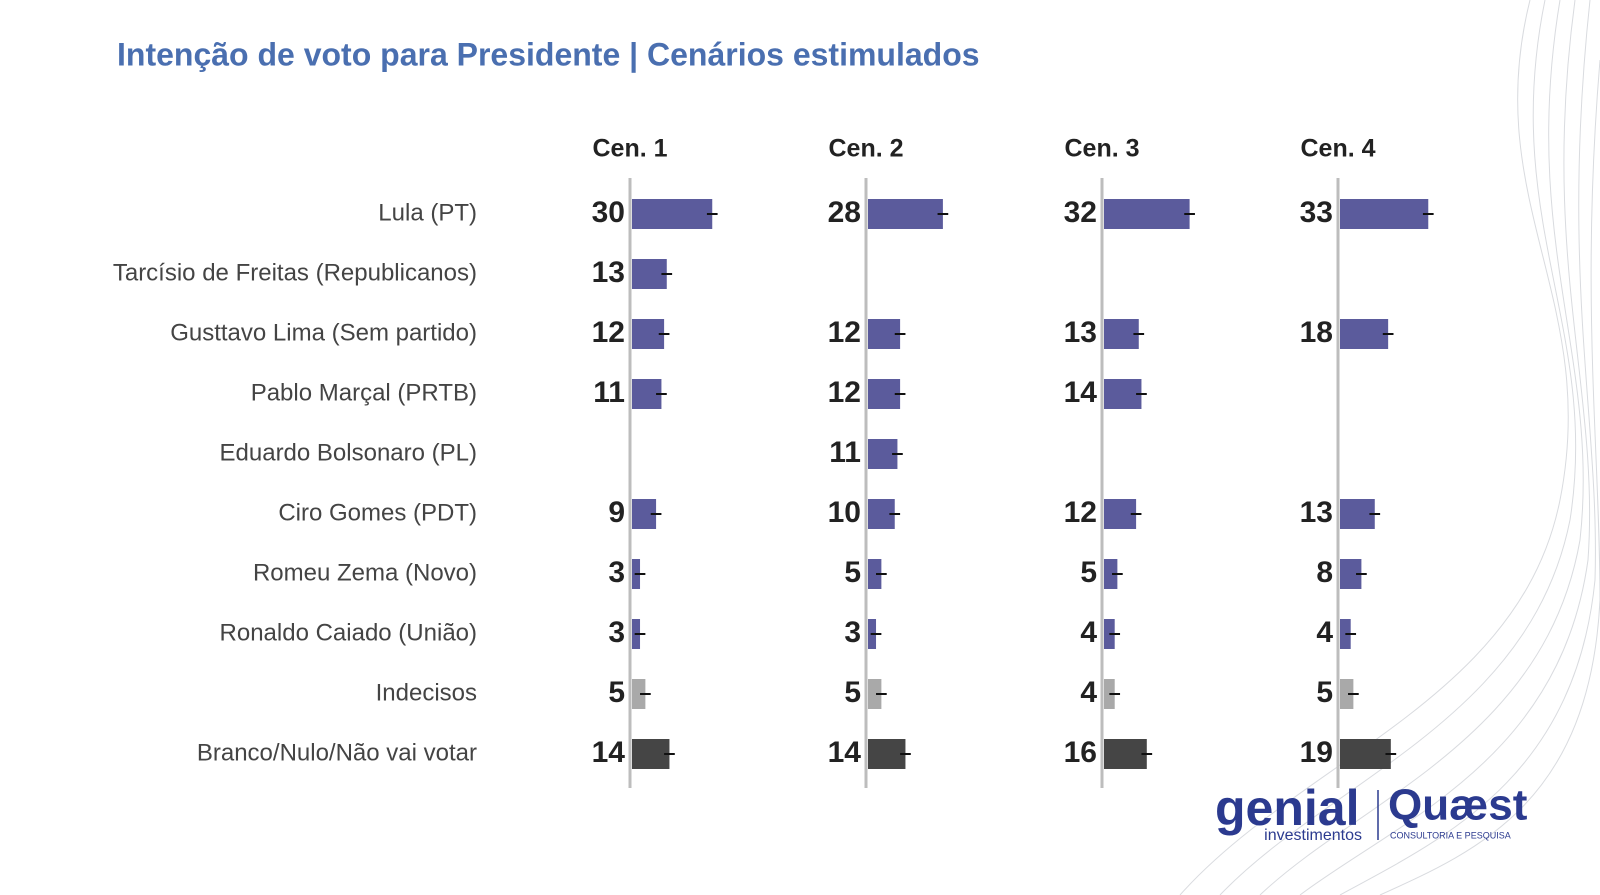  I want to click on value-label: 10, so click(844, 512).